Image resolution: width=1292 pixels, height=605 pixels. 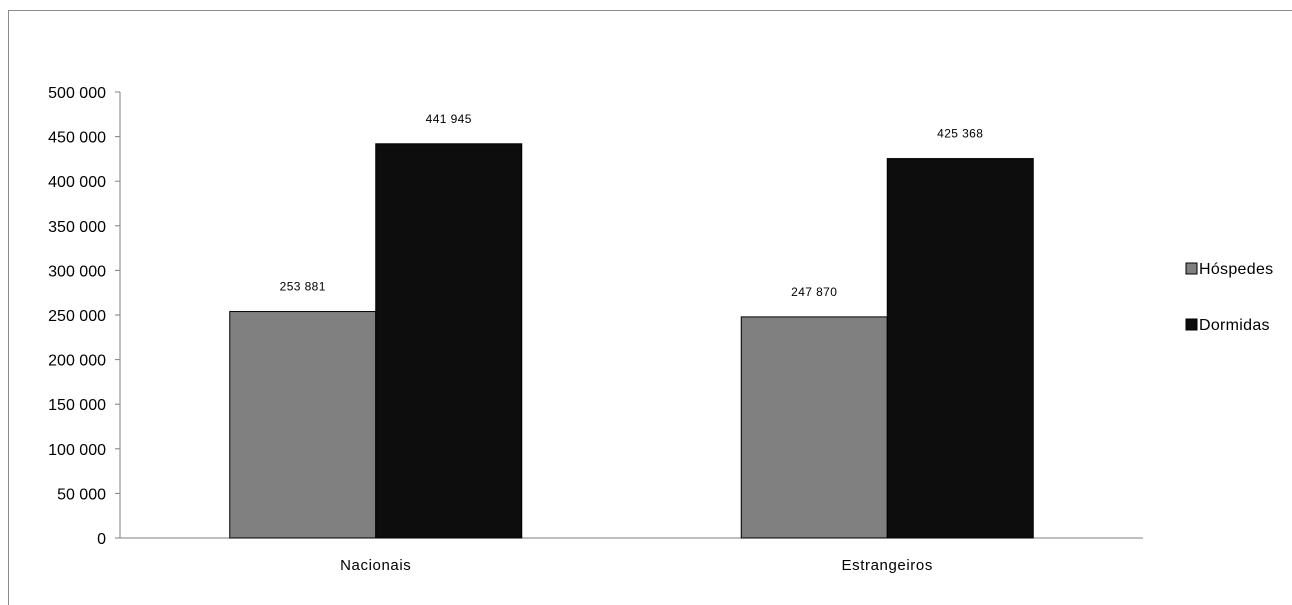 I want to click on y-tick-label: 0, so click(x=101, y=539).